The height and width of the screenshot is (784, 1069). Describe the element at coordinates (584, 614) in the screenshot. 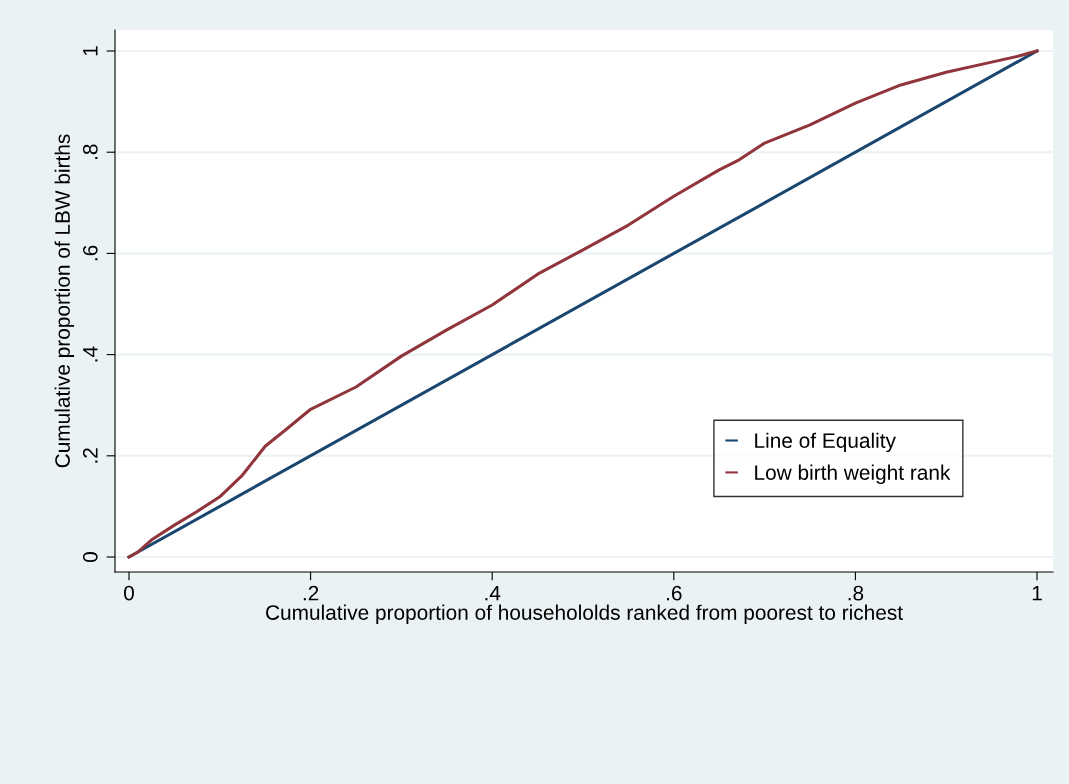

I see `x-axis-title: Cumulative proportion of househololds ranked from poorest to richest` at that location.